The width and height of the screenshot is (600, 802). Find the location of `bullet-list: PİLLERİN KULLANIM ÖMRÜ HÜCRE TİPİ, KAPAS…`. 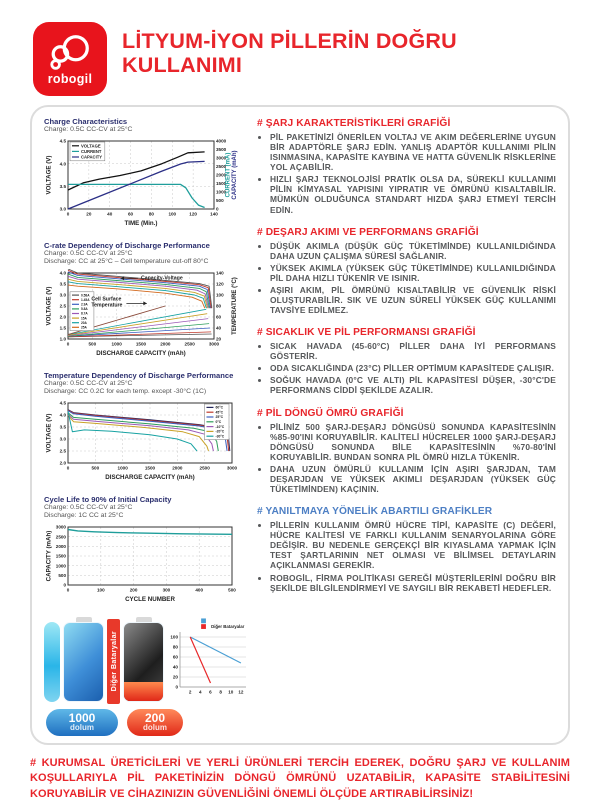

bullet-list: PİLLERİN KULLANIM ÖMRÜ HÜCRE TİPİ, KAPAS… is located at coordinates (406, 556).